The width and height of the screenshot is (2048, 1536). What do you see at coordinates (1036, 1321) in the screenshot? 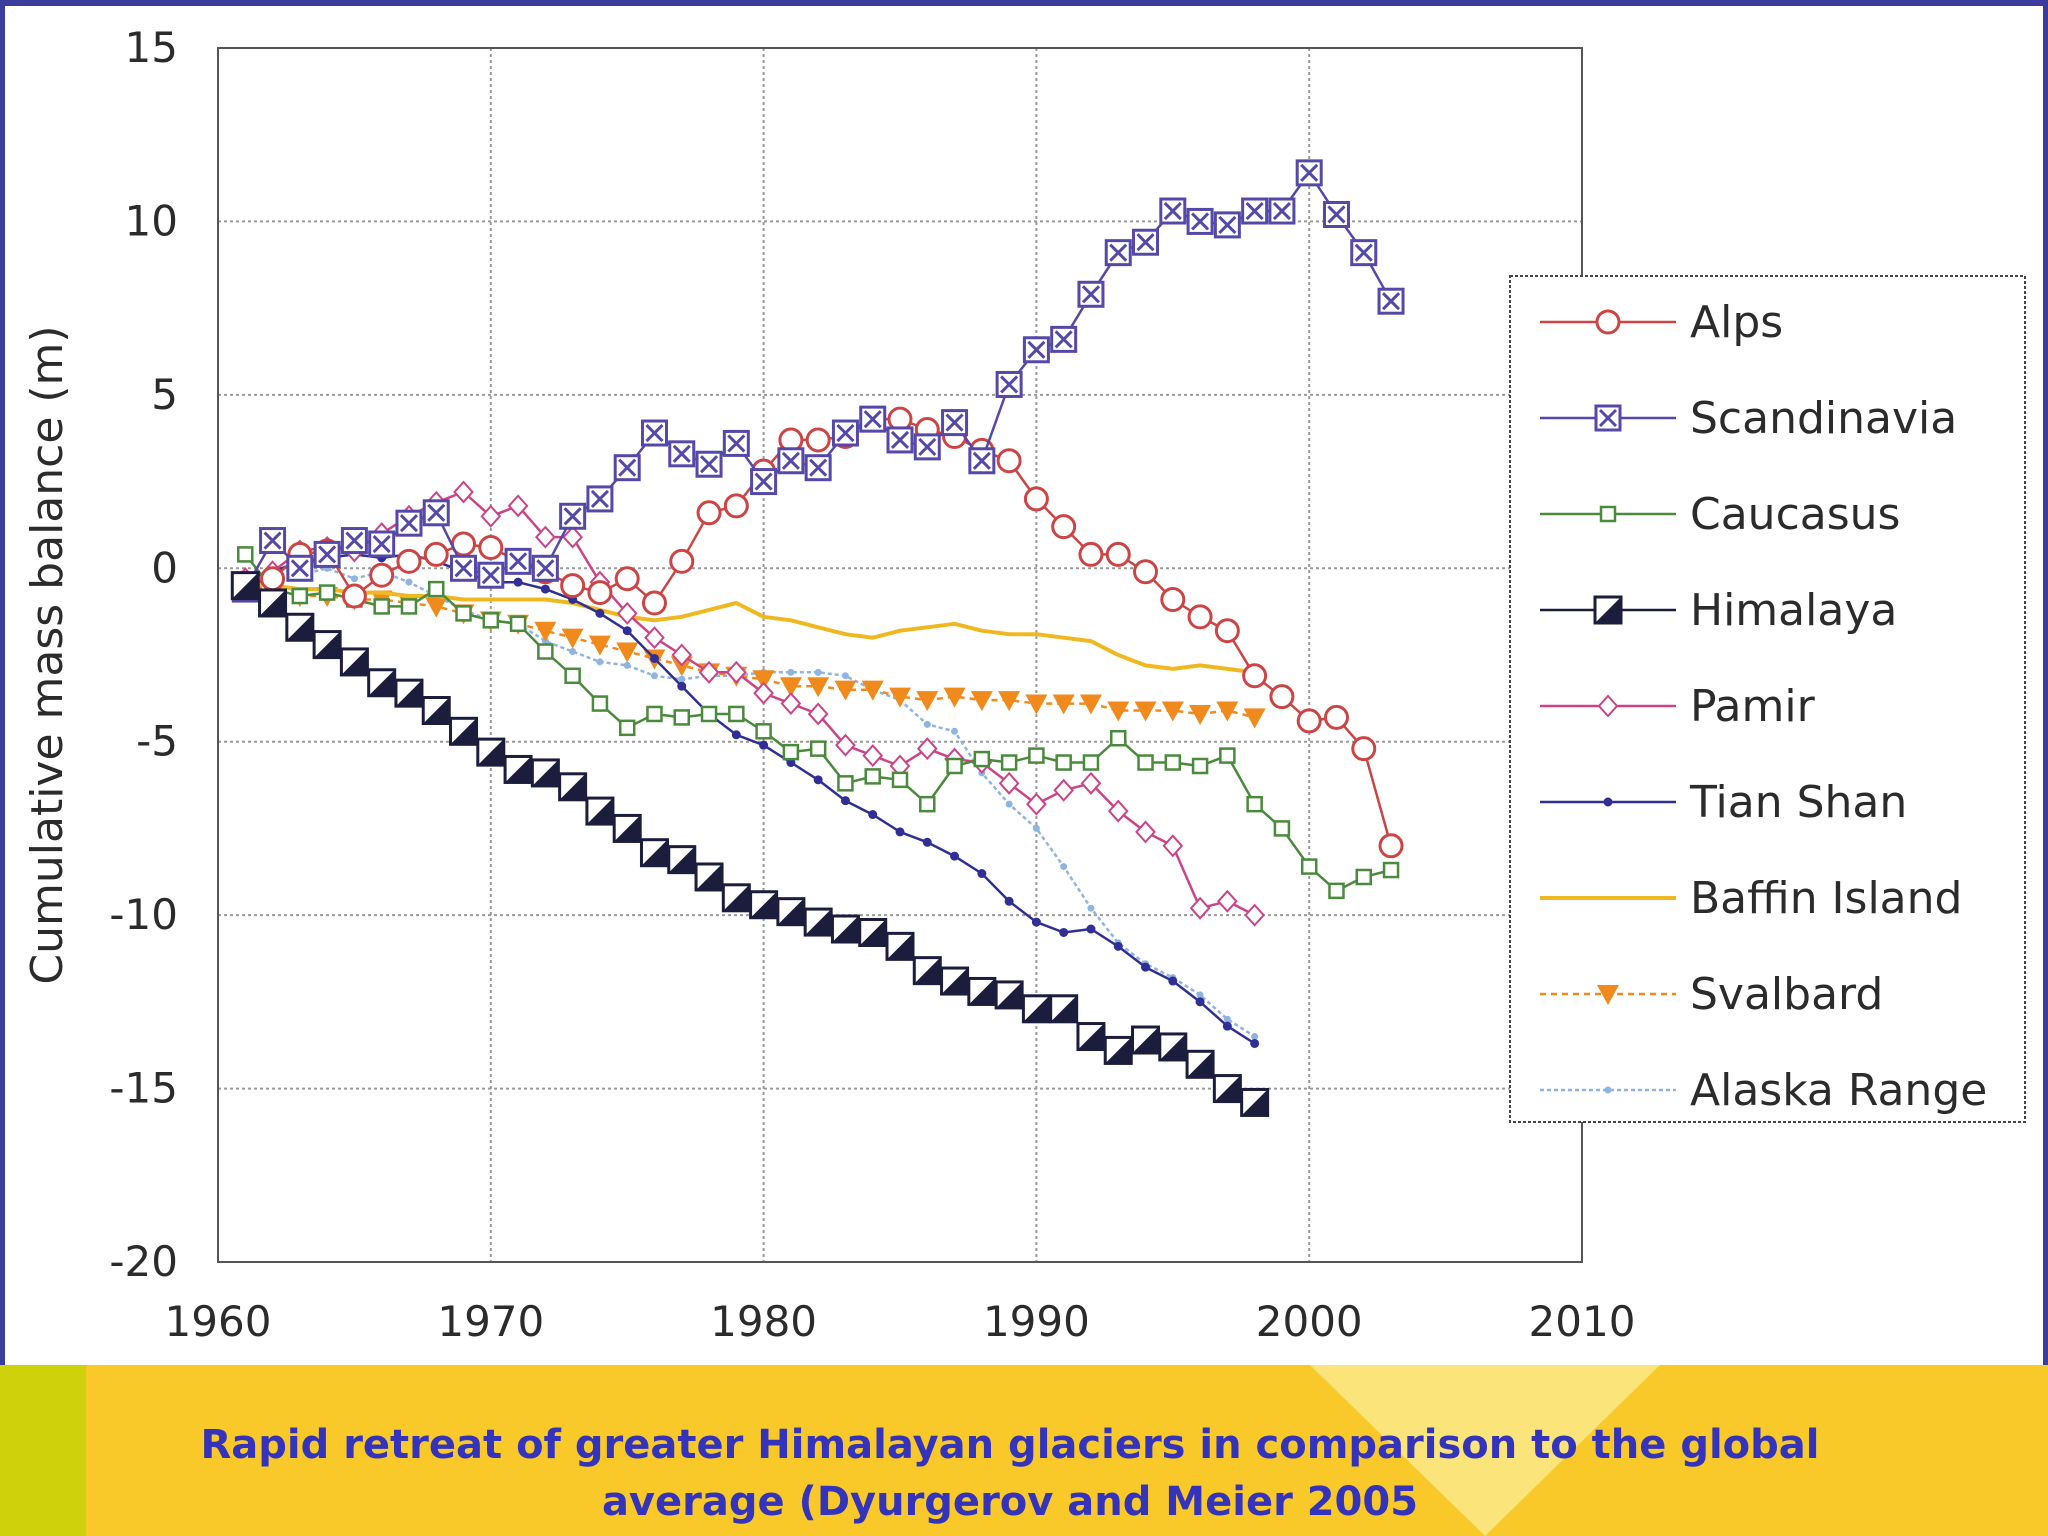
I see `x-tick-label: 1990` at bounding box center [1036, 1321].